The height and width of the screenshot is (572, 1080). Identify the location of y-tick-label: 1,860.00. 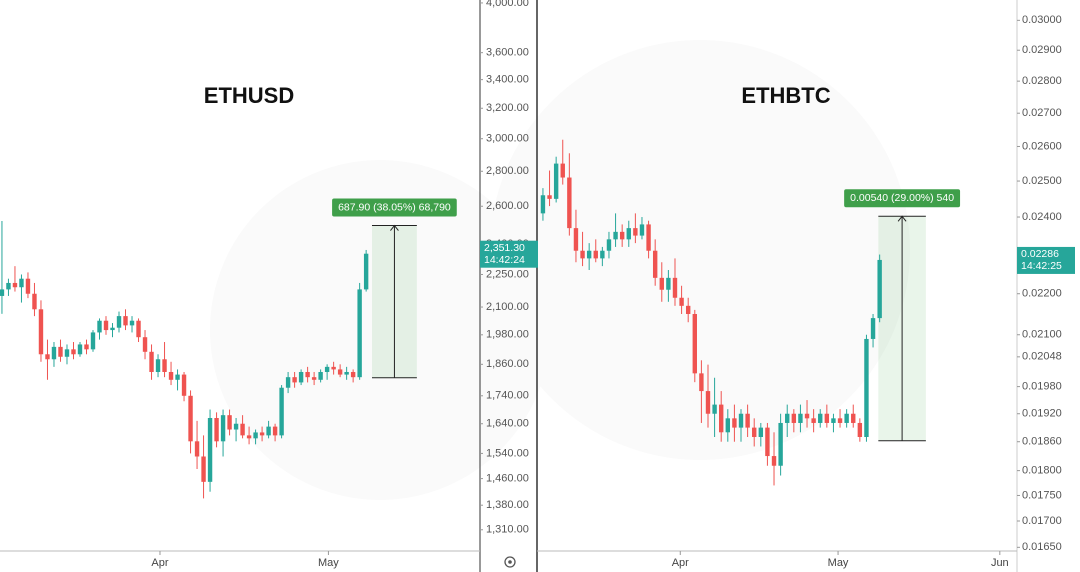
(507, 364).